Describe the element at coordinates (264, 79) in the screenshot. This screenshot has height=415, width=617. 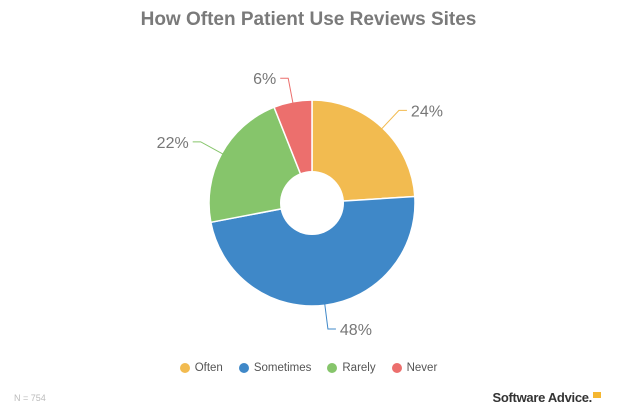
I see `data-label: 6%` at that location.